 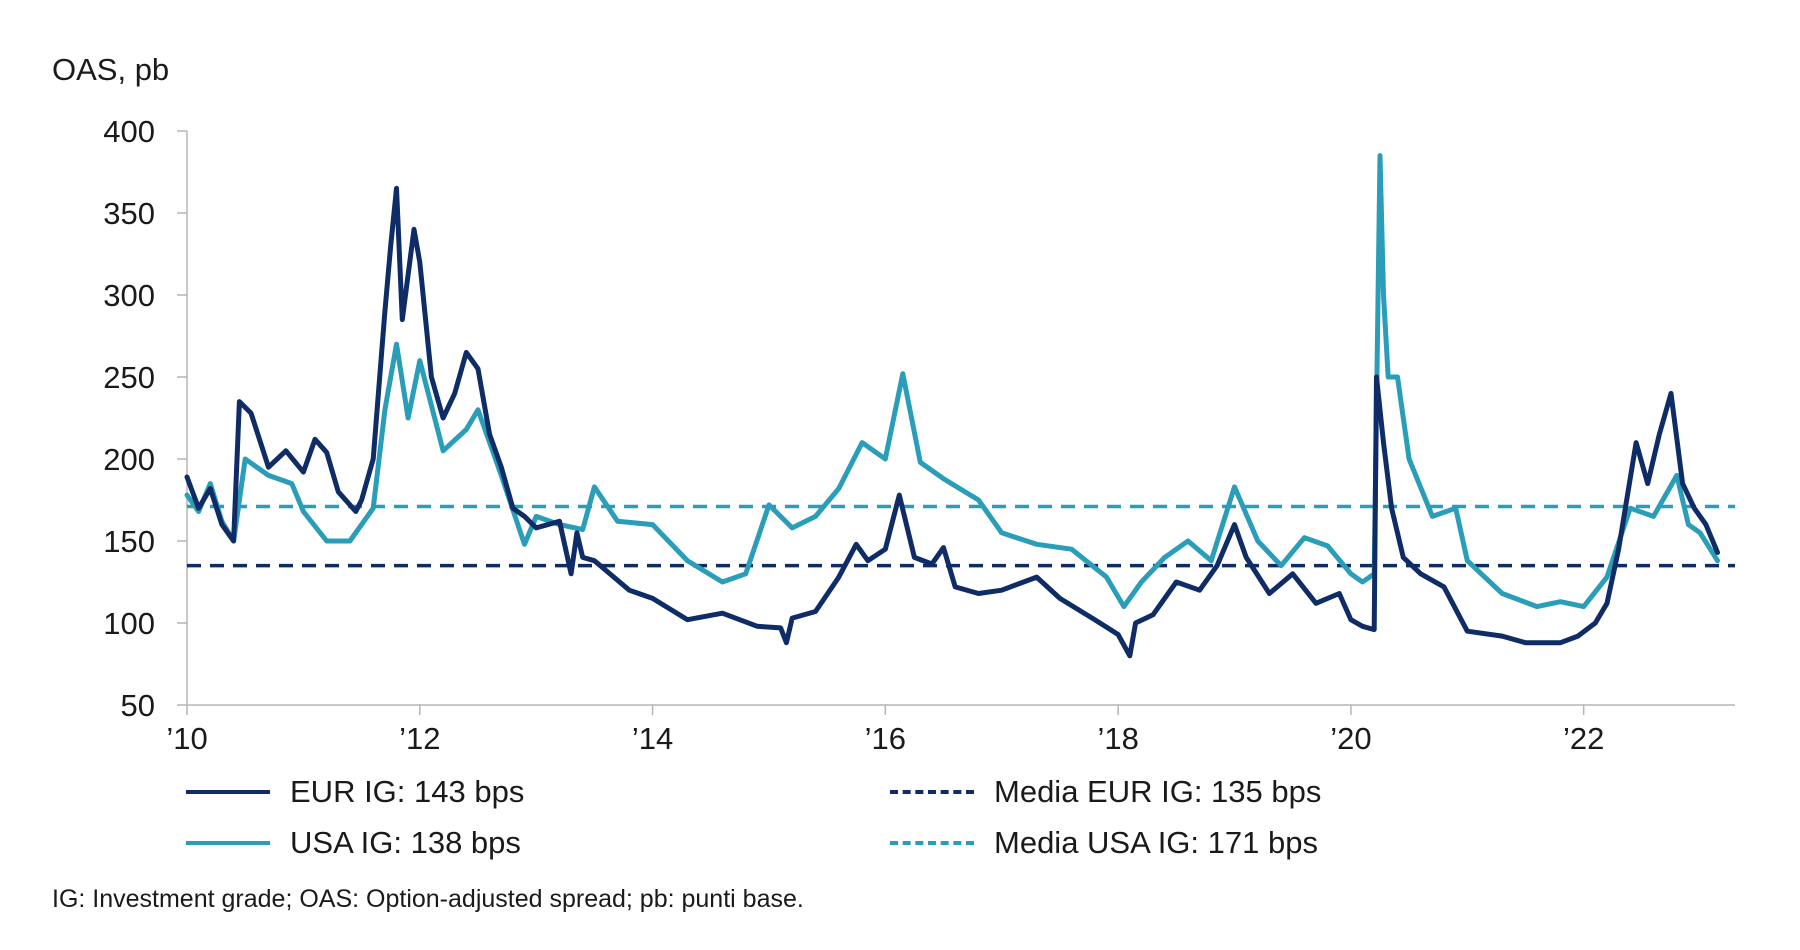 I want to click on x-tick-label: ’22, so click(x=1583, y=738).